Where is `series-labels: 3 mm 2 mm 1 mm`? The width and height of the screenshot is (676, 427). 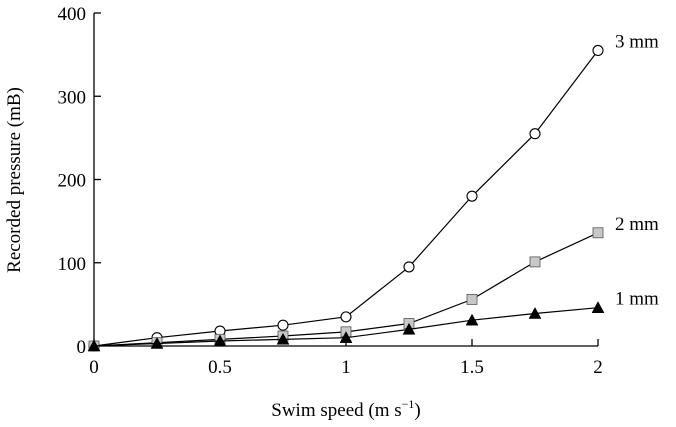 series-labels: 3 mm 2 mm 1 mm is located at coordinates (637, 170).